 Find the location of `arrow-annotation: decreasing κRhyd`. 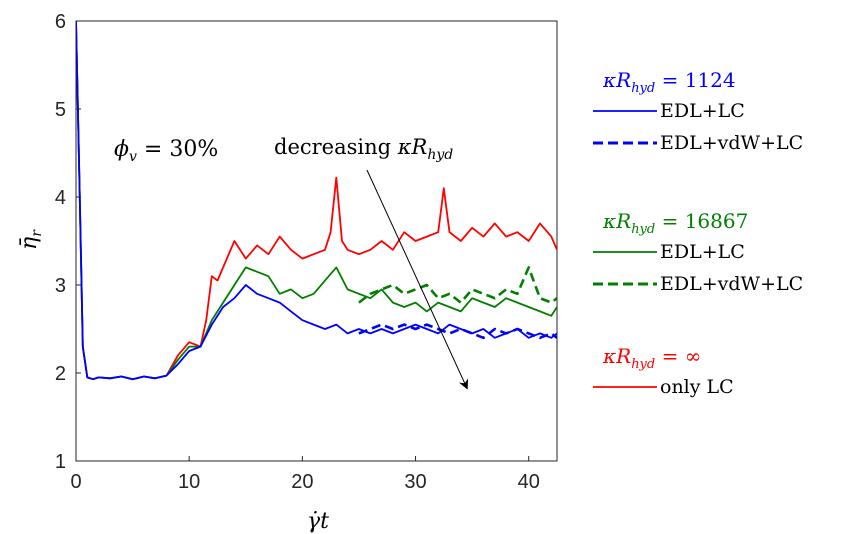

arrow-annotation: decreasing κRhyd is located at coordinates (363, 149).